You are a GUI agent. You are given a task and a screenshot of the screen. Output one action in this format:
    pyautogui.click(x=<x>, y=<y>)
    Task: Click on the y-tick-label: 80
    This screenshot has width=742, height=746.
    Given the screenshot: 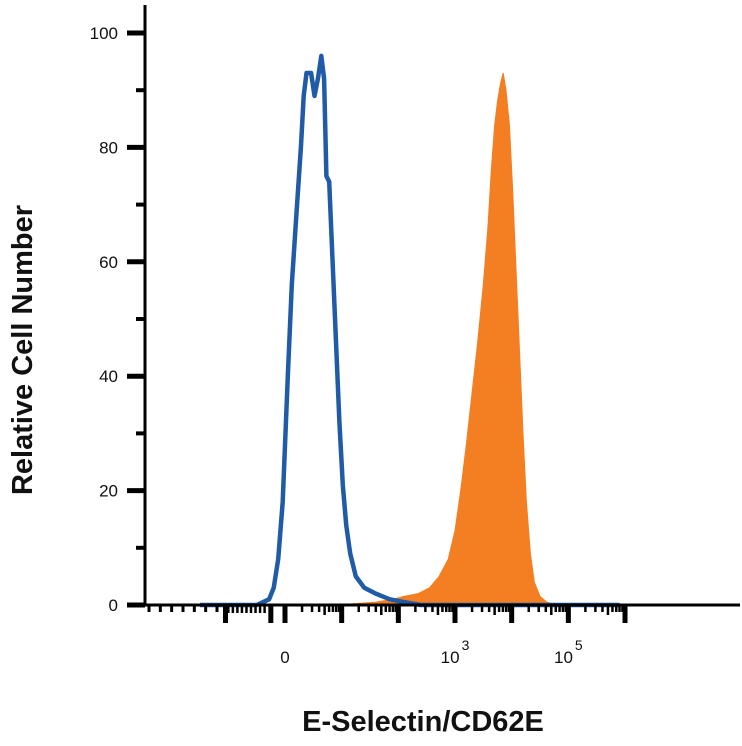 What is the action you would take?
    pyautogui.click(x=108, y=147)
    